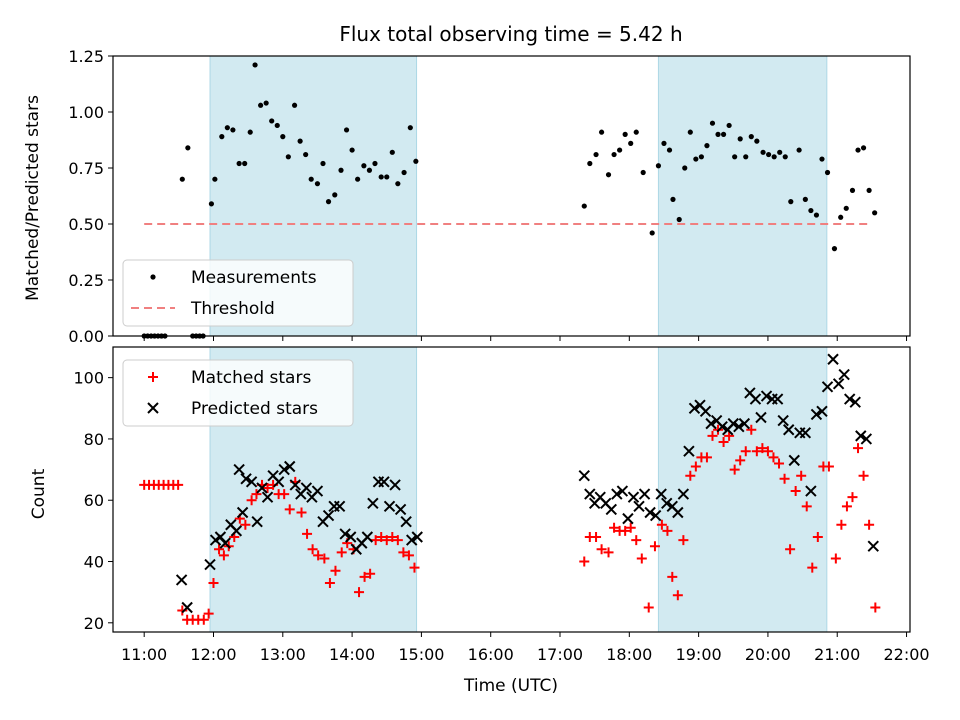  Describe the element at coordinates (229, 378) in the screenshot. I see `legend-entry: Matched stars` at that location.